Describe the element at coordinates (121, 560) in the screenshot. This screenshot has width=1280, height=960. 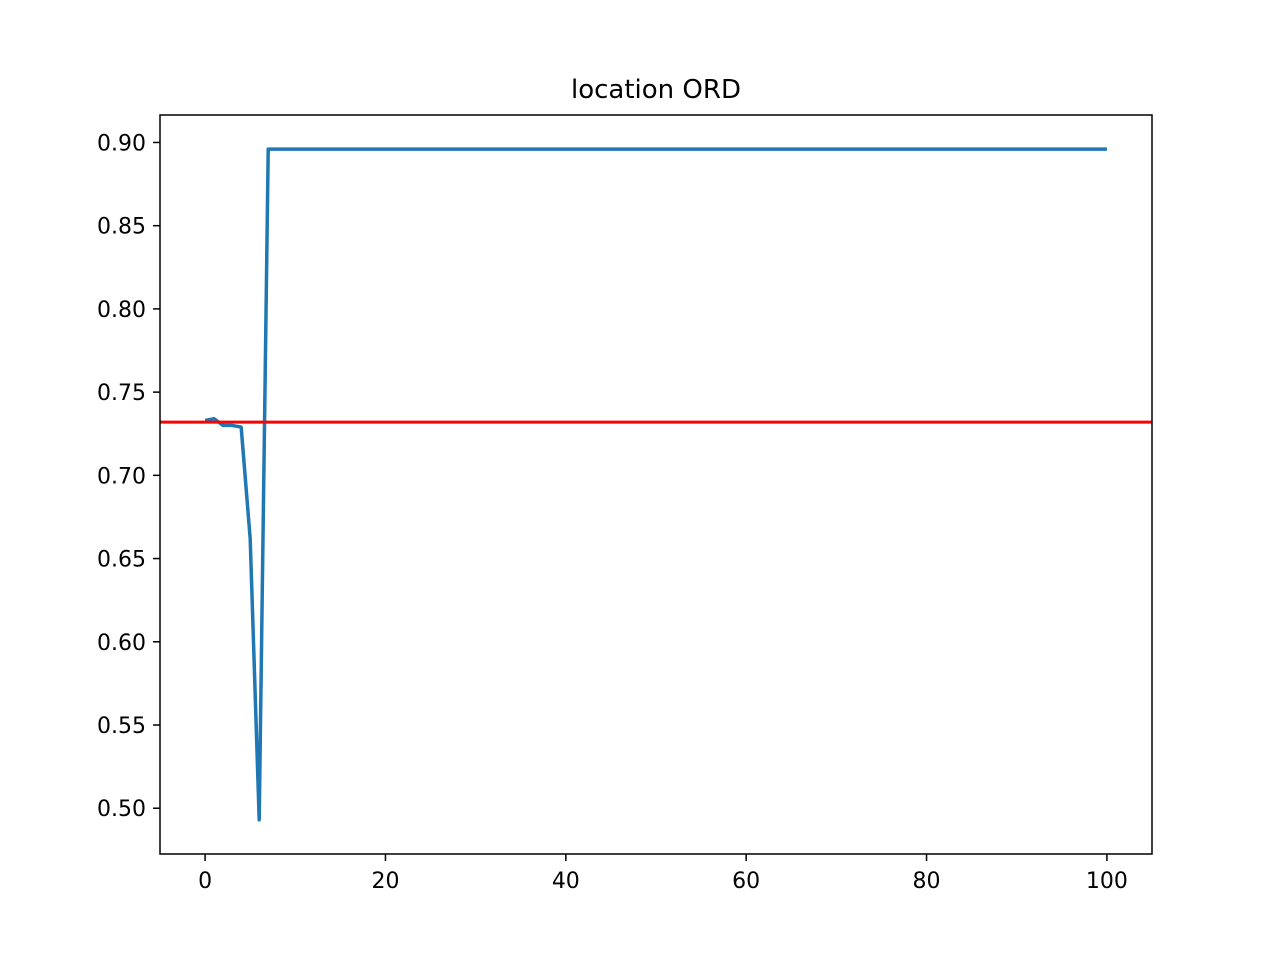
I see `y-tick-label: 0.65` at that location.